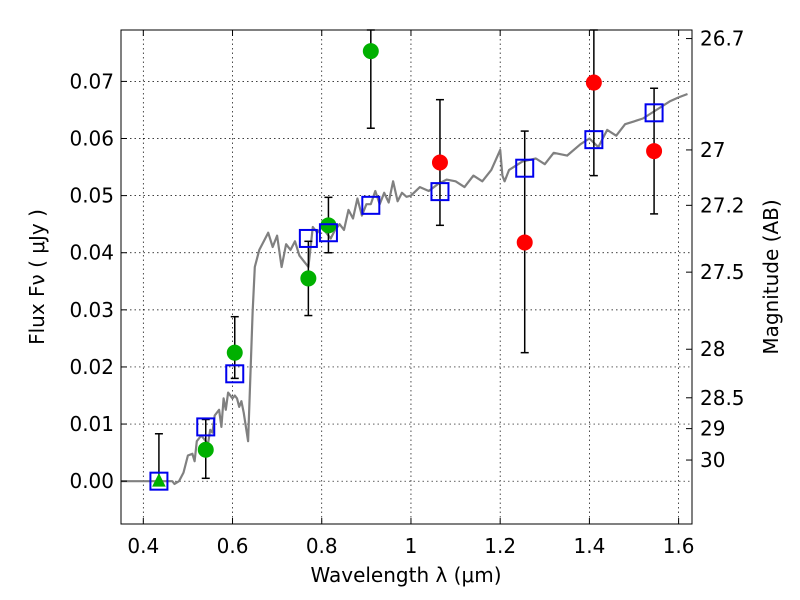 The image size is (800, 600). What do you see at coordinates (91, 424) in the screenshot?
I see `y-tick-label: 0.01` at bounding box center [91, 424].